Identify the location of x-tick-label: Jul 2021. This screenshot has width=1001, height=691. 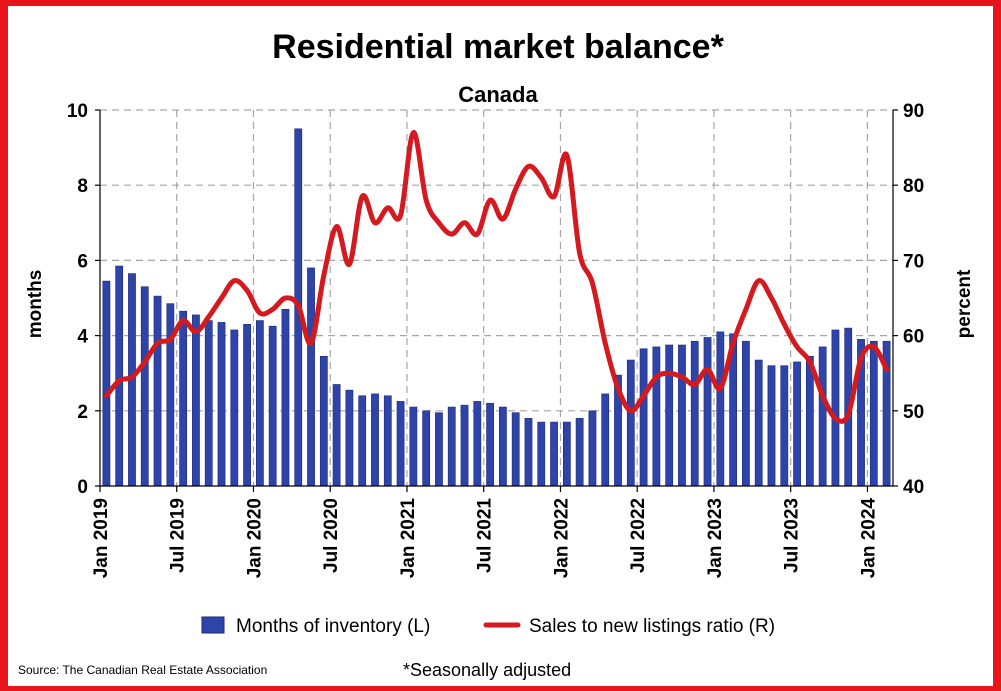
(485, 535).